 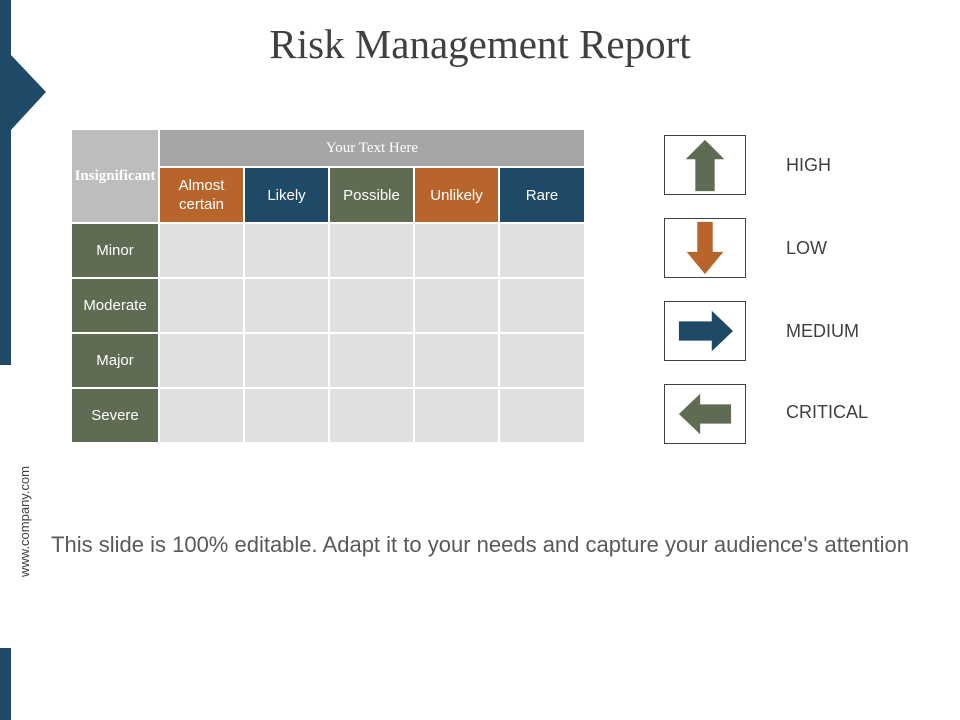 What do you see at coordinates (371, 195) in the screenshot?
I see `column-header-possible: Possible` at bounding box center [371, 195].